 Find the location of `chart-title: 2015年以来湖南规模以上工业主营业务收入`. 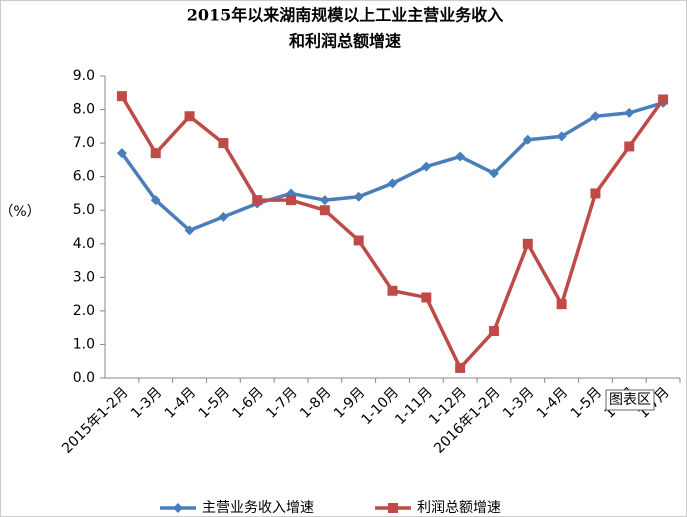

chart-title: 2015年以来湖南规模以上工业主营业务收入 is located at coordinates (345, 15).